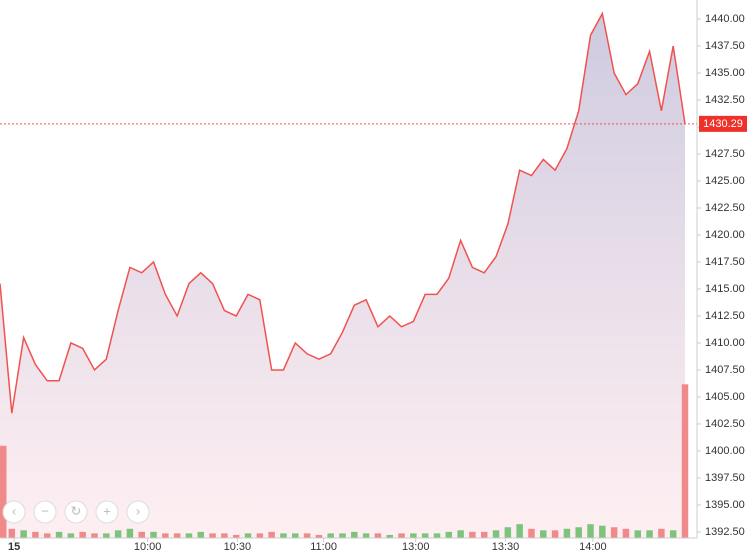 Image resolution: width=750 pixels, height=559 pixels. Describe the element at coordinates (725, 208) in the screenshot. I see `y-tick-label: 1422.50` at that location.